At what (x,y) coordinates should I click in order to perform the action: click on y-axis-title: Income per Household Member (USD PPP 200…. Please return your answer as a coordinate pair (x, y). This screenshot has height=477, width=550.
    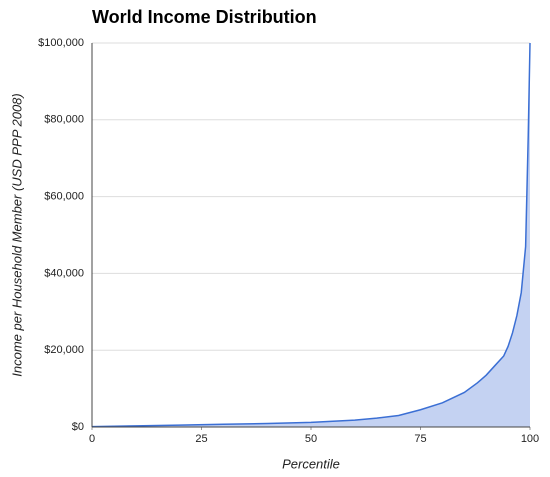
    Looking at the image, I should click on (16, 234).